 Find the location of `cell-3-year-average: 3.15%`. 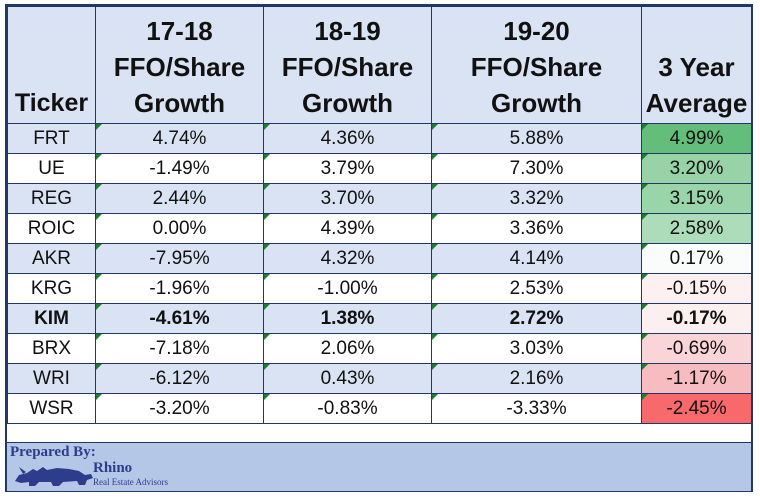

cell-3-year-average: 3.15% is located at coordinates (696, 198).